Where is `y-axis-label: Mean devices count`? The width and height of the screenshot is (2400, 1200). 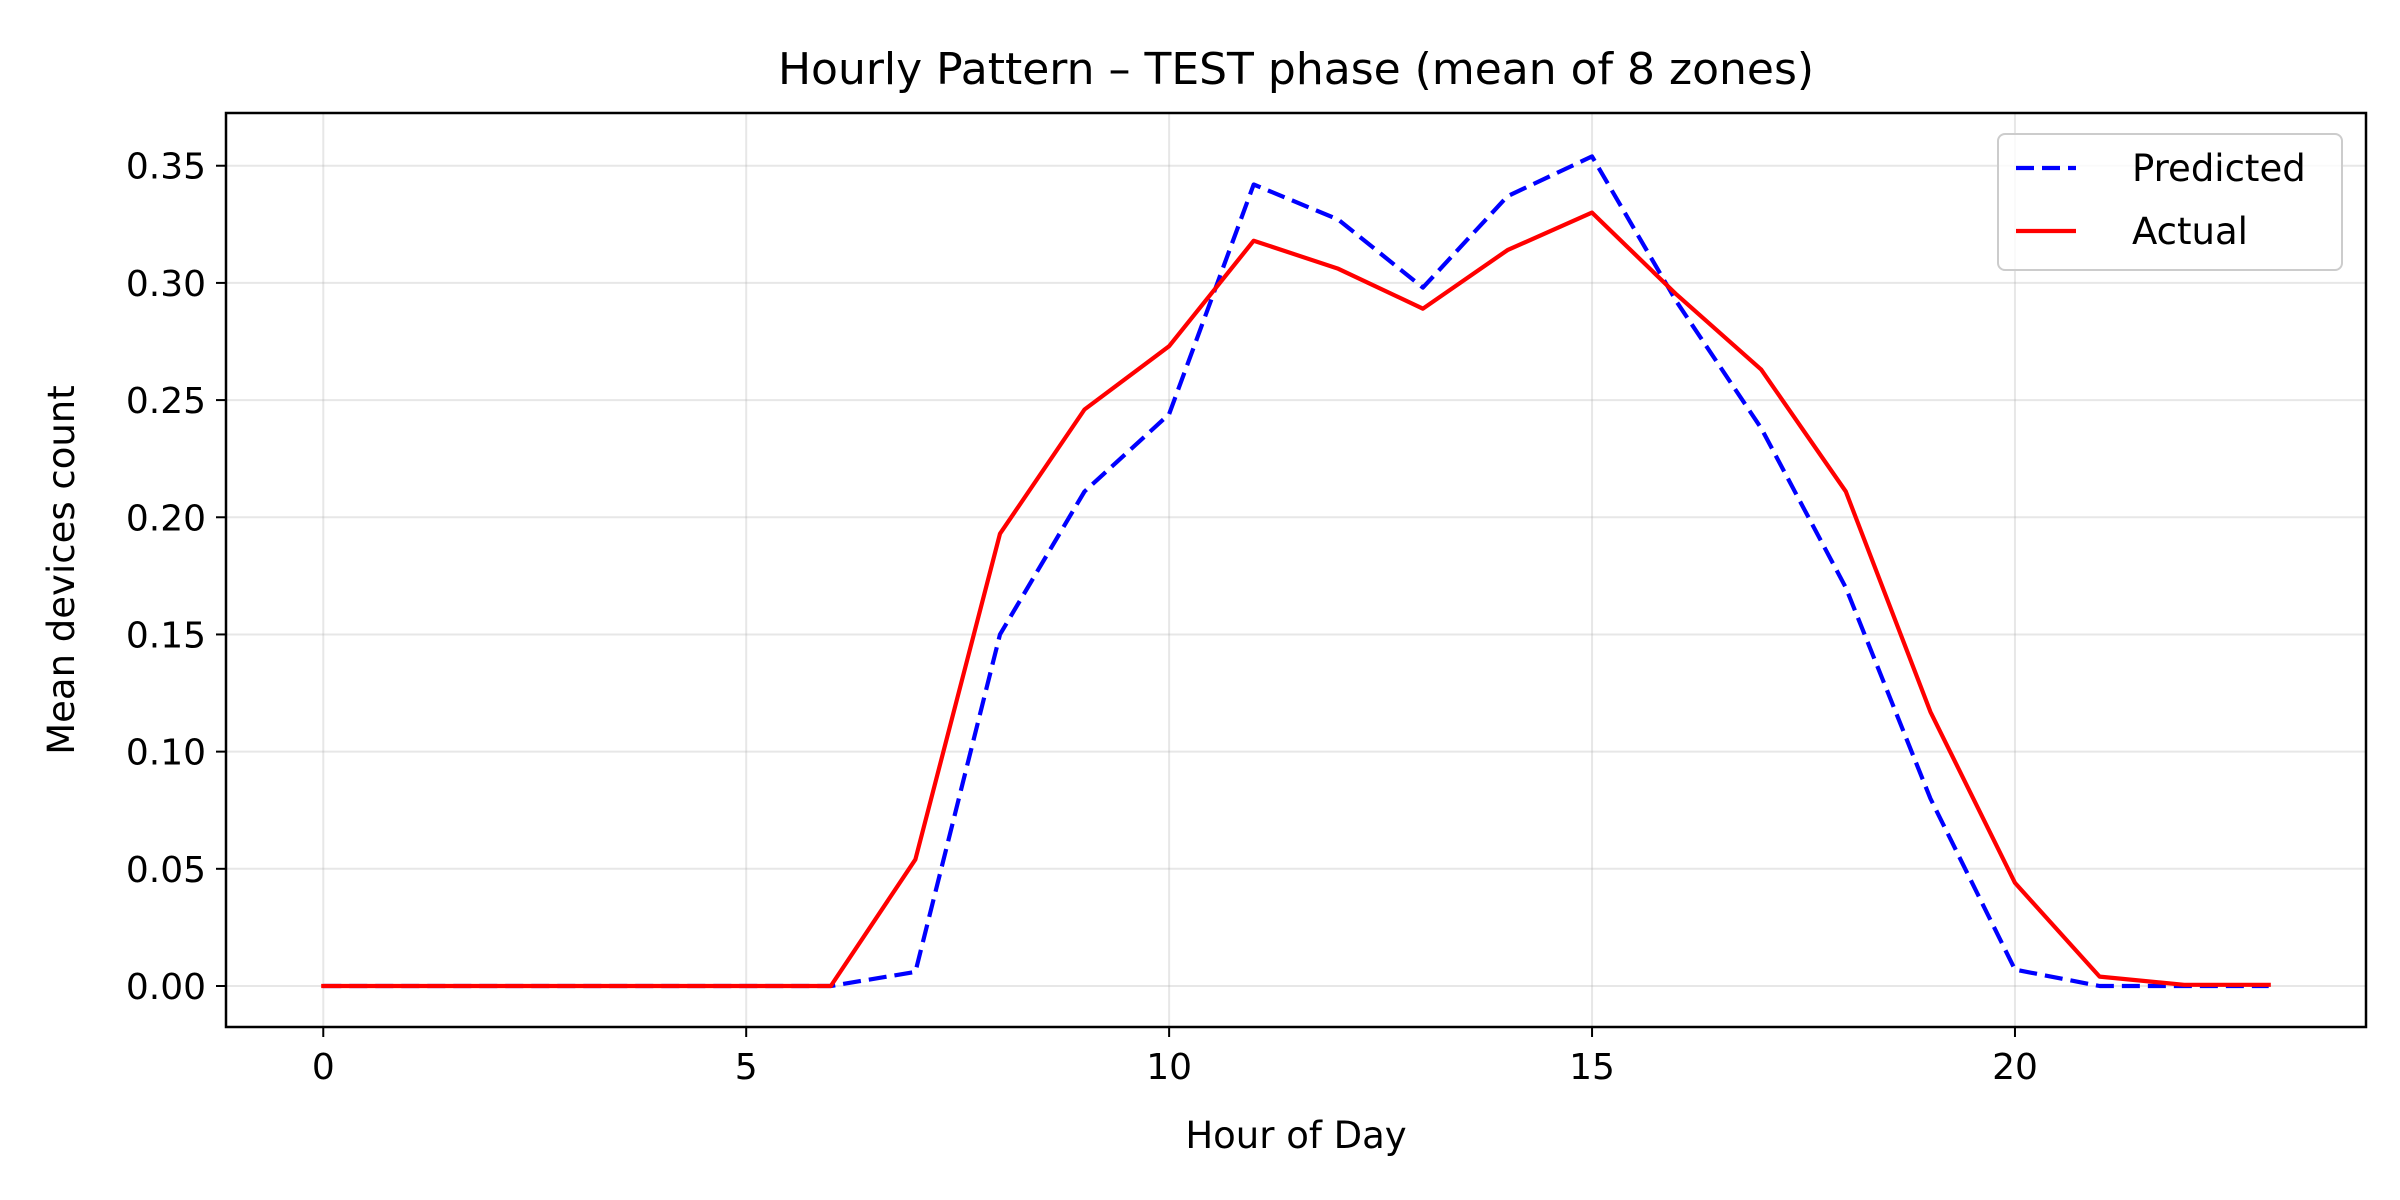 y-axis-label: Mean devices count is located at coordinates (61, 570).